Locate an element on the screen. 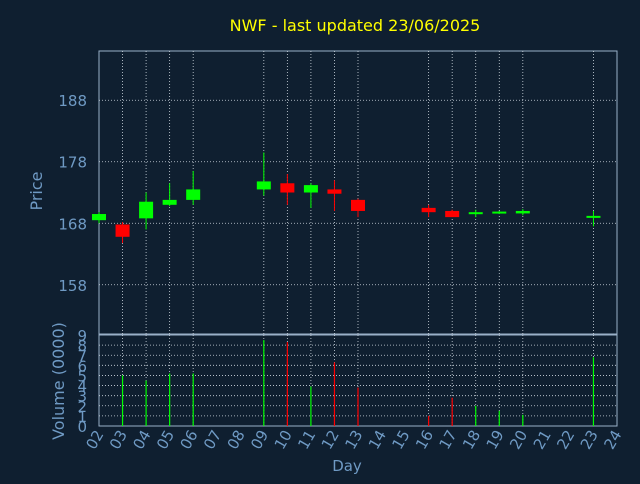 The width and height of the screenshot is (640, 484). day-tick-label: 15 is located at coordinates (400, 440).